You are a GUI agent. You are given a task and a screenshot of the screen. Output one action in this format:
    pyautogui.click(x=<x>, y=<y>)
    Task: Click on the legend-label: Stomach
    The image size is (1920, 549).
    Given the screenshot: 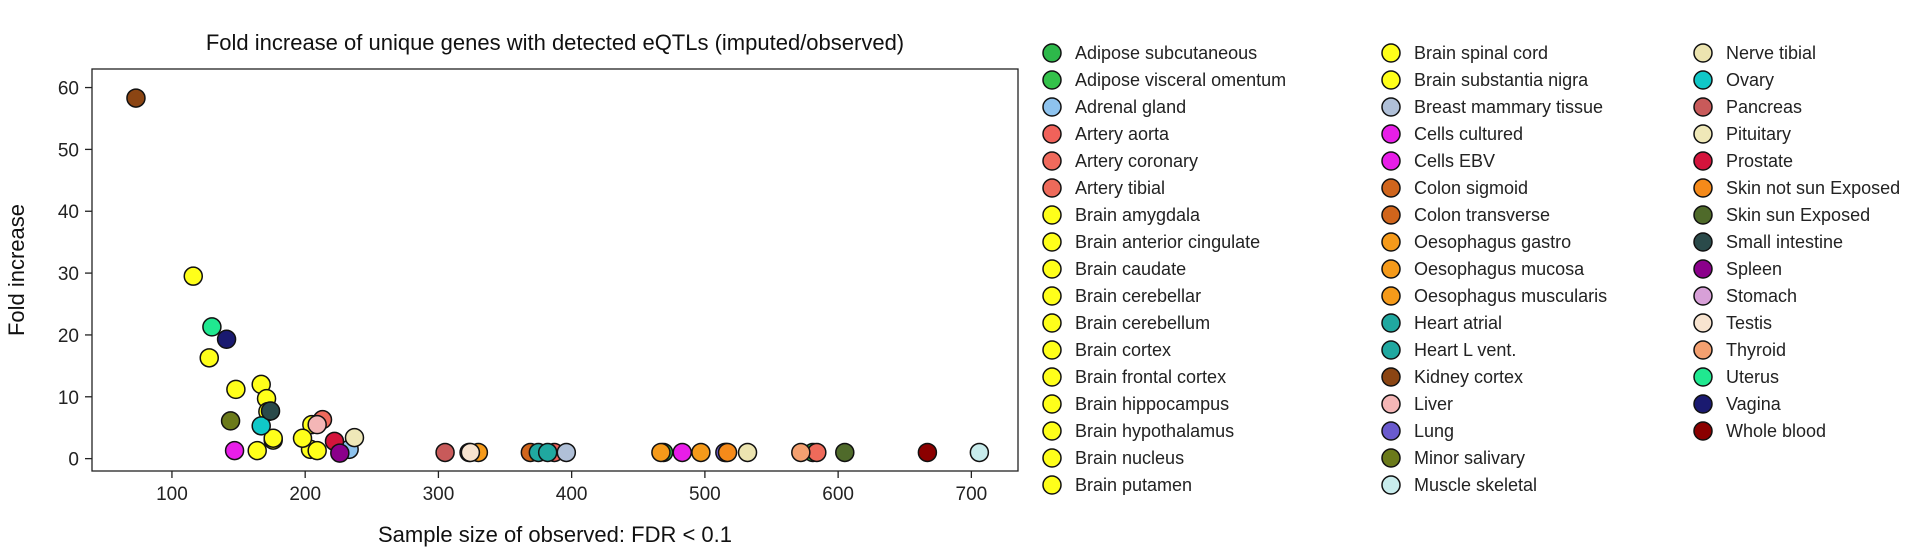 What is the action you would take?
    pyautogui.click(x=1761, y=296)
    